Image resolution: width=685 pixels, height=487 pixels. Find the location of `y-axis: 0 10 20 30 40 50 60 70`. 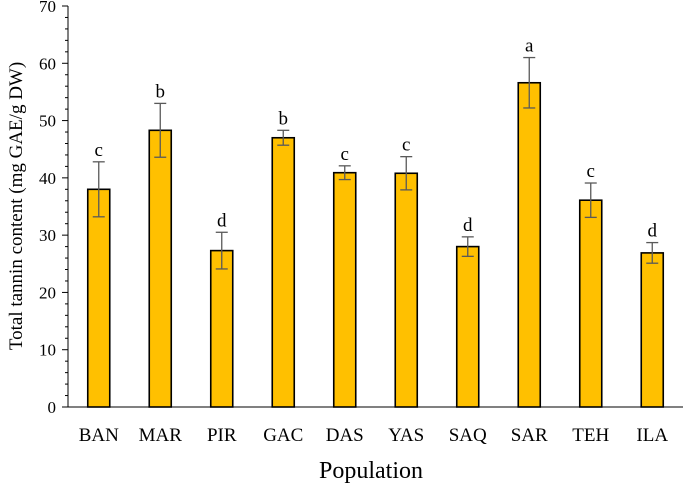

y-axis: 0 10 20 30 40 50 60 70 is located at coordinates (54, 208).